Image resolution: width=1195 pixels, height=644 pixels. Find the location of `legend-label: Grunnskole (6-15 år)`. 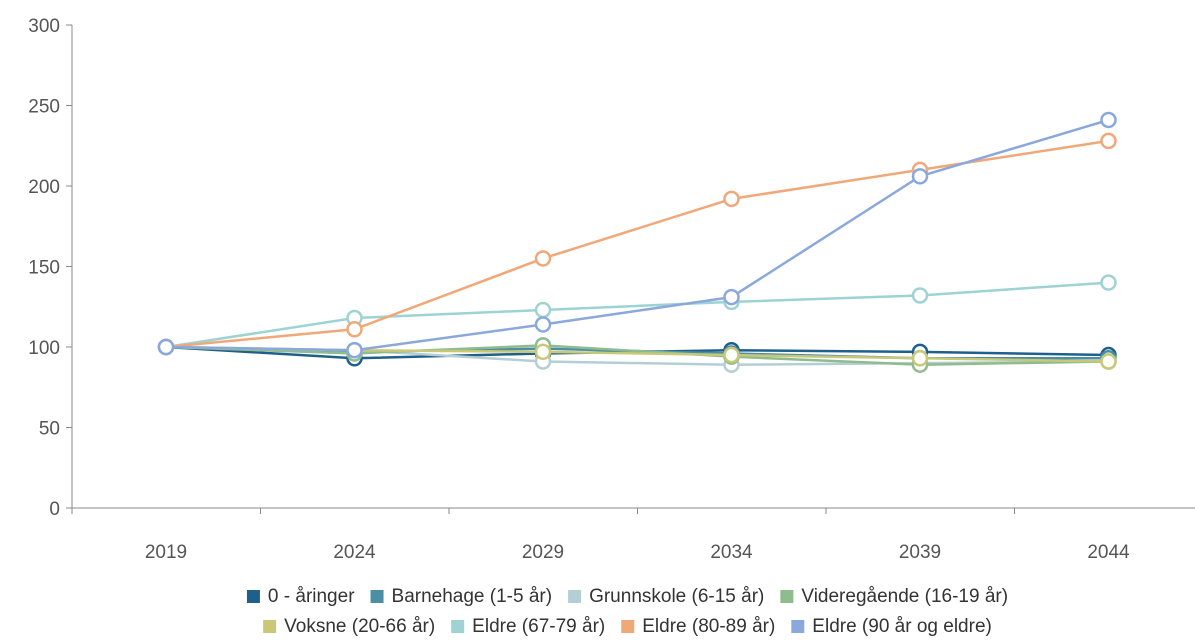

legend-label: Grunnskole (6-15 år) is located at coordinates (676, 596).